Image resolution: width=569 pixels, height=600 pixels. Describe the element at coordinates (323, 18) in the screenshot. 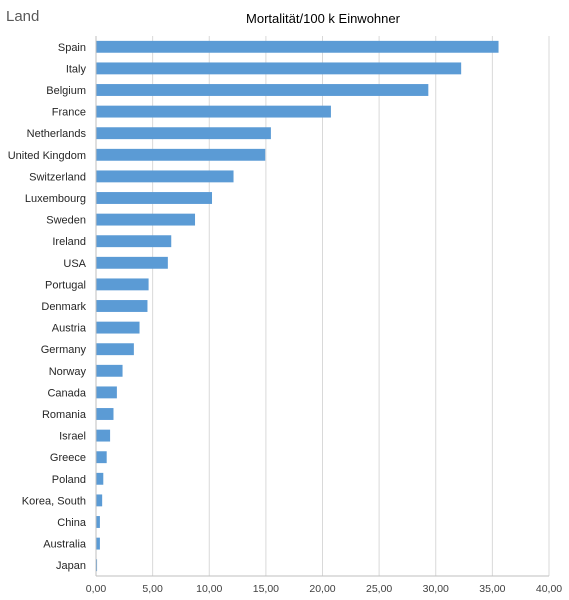

I see `chart-title: Mortalität/100 k Einwohner` at that location.